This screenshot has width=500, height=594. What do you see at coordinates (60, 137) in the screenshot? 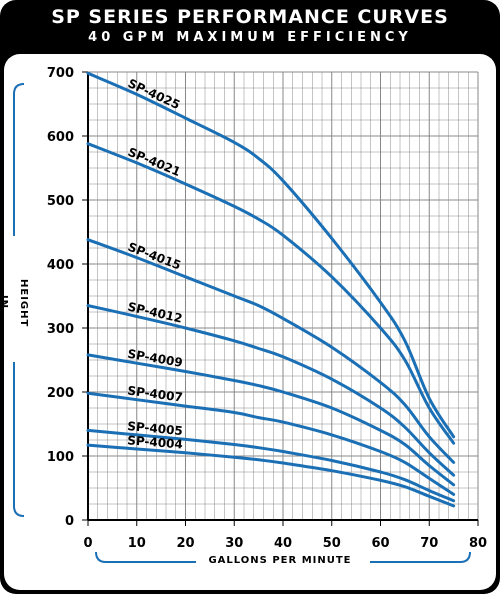
I see `y-tick-label: 600` at bounding box center [60, 137].